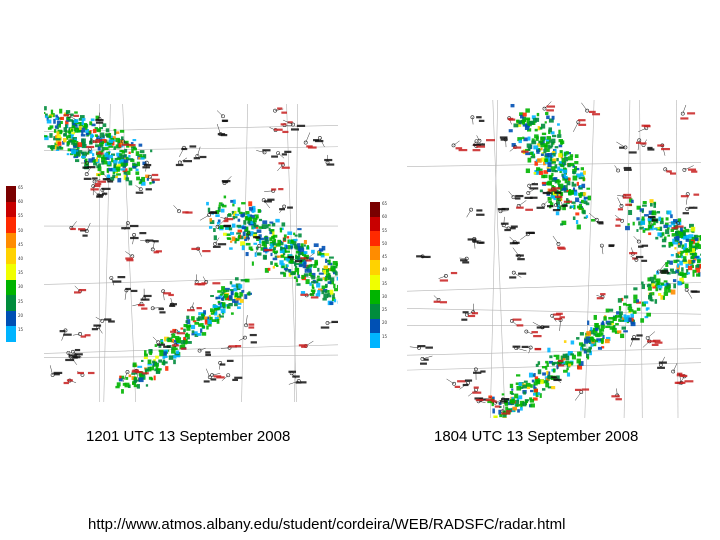 The height and width of the screenshot is (540, 720). Describe the element at coordinates (536, 436) in the screenshot. I see `map-caption-right: 1804 UTC 13 September 2008` at that location.